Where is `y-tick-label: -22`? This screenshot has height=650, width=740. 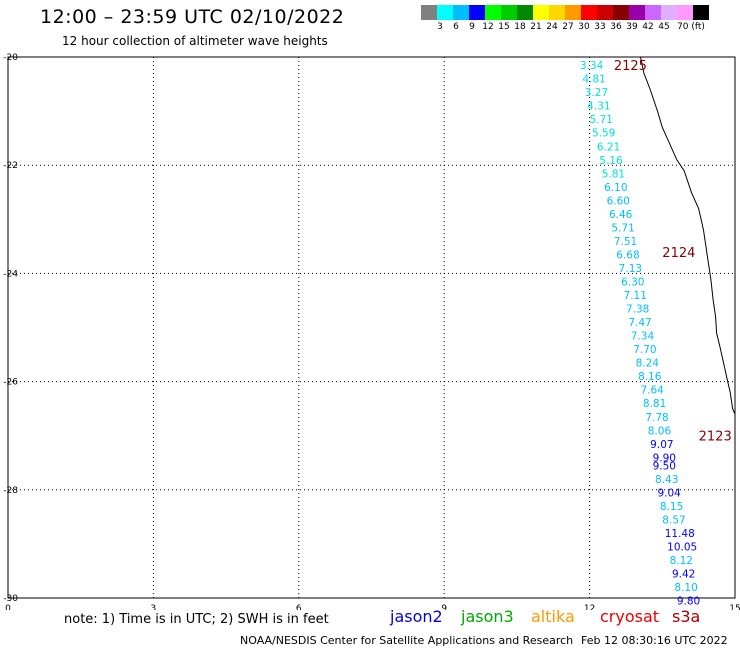 y-tick-label: -22 is located at coordinates (10, 166).